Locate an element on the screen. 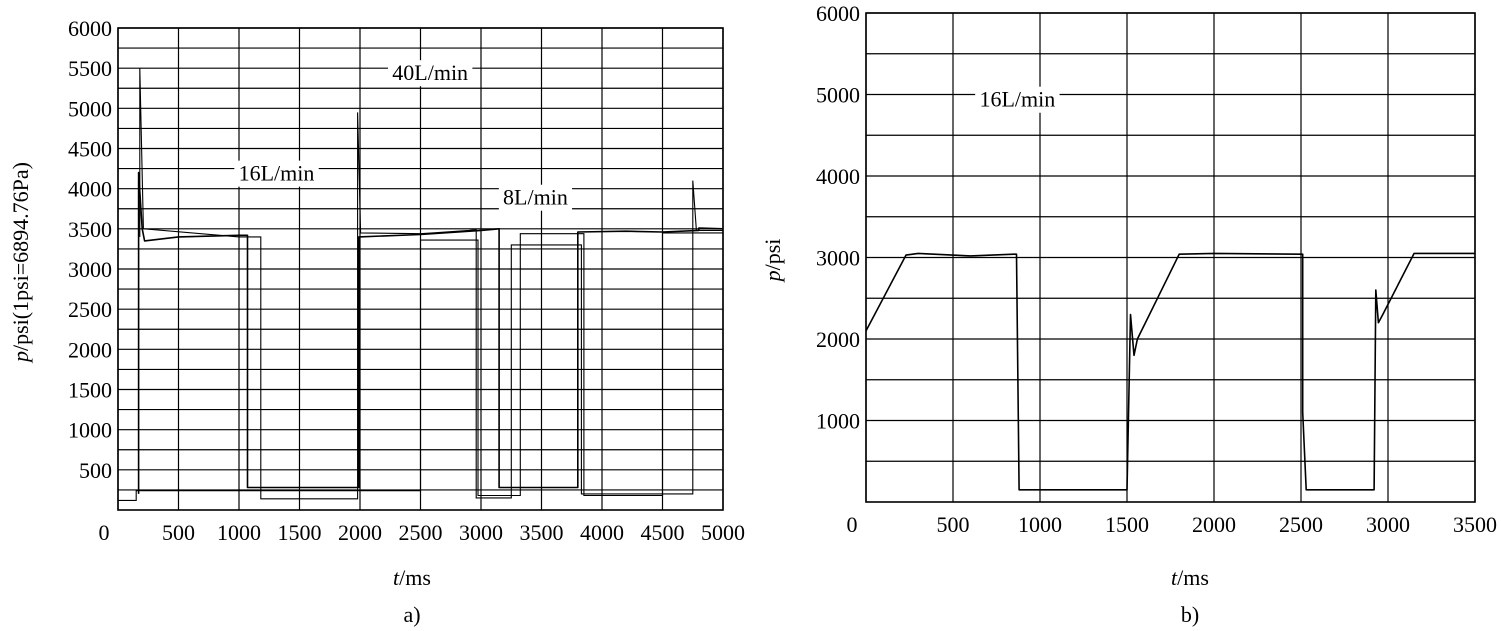 The height and width of the screenshot is (631, 1501). chart-b-x-tick-label: 500 is located at coordinates (953, 524).